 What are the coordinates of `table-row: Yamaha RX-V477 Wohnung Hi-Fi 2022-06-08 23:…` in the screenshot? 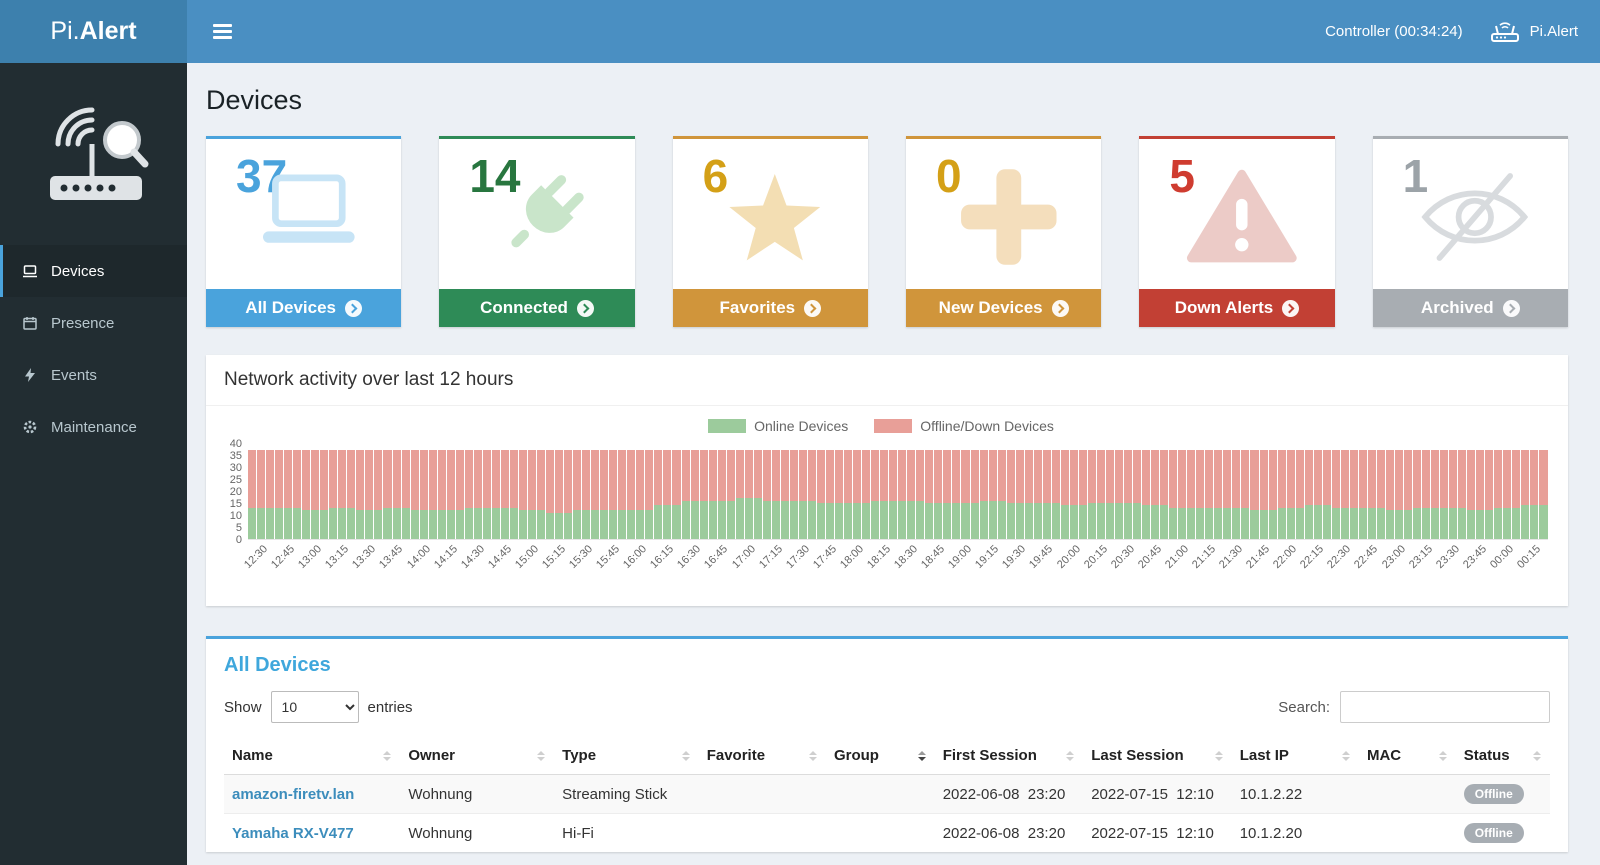 It's located at (887, 832).